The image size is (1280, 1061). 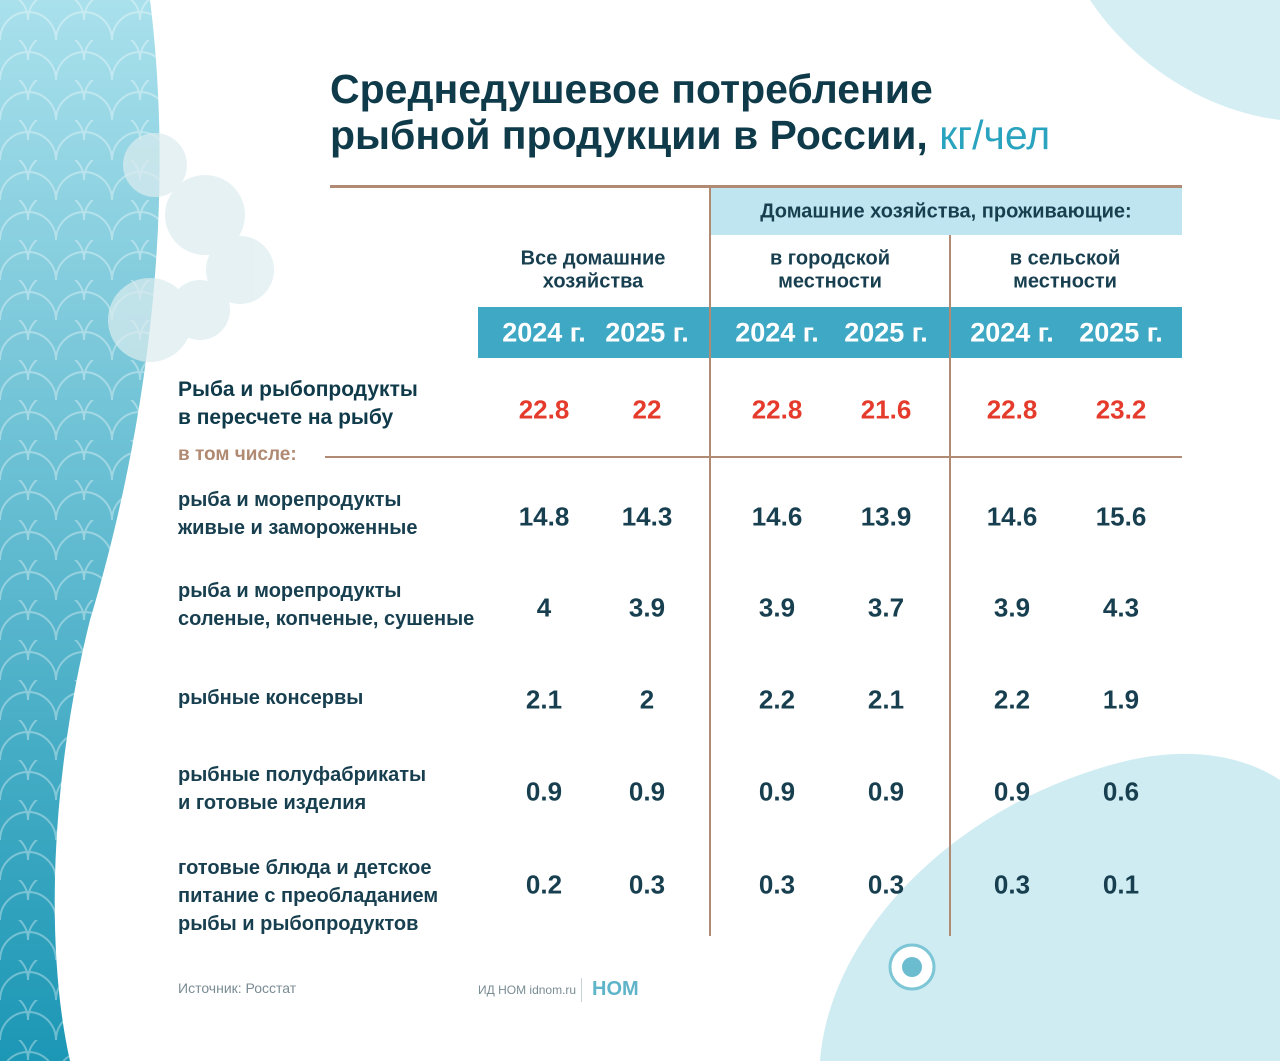 I want to click on row-label: Рыба и рыбопродукты, so click(x=298, y=389).